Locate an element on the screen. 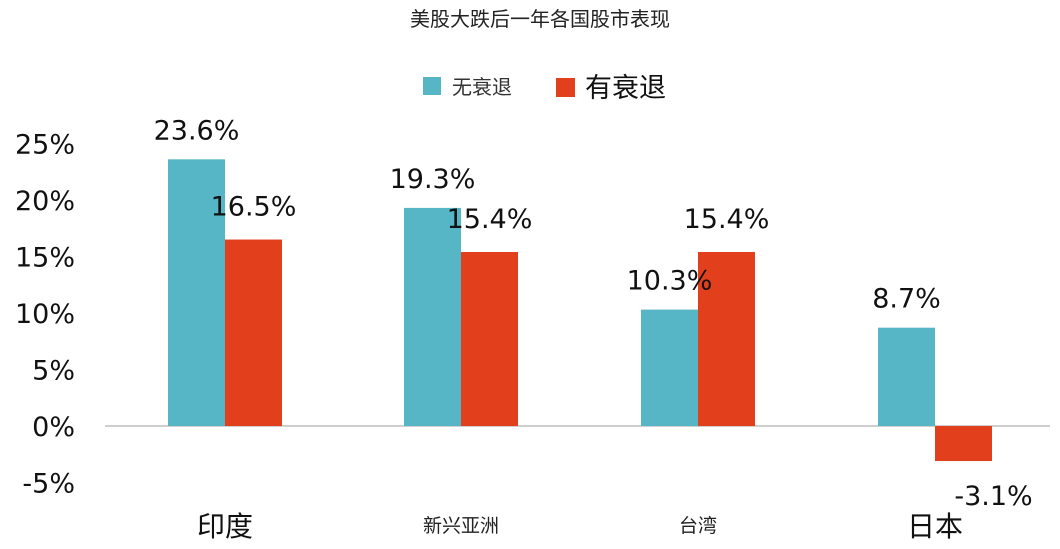 Image resolution: width=1060 pixels, height=549 pixels. data-label: 19.3% is located at coordinates (433, 179).